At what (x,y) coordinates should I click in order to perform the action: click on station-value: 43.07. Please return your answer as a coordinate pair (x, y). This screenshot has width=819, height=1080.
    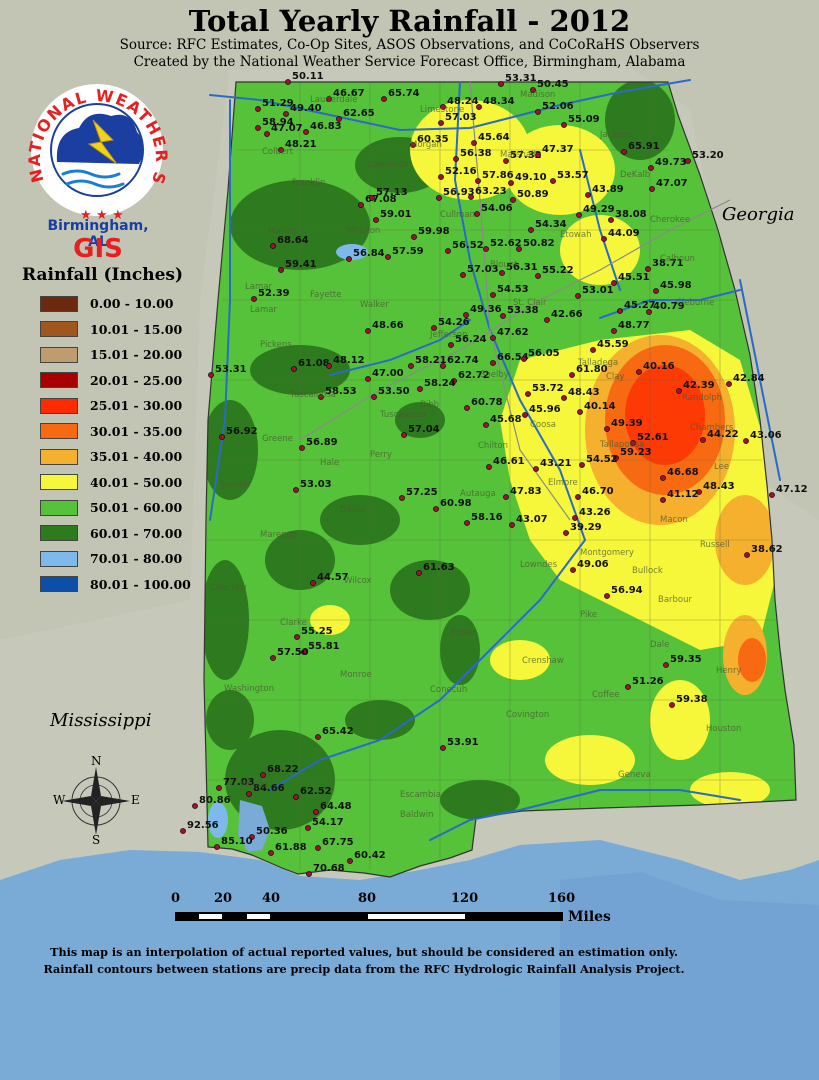
    Looking at the image, I should click on (532, 519).